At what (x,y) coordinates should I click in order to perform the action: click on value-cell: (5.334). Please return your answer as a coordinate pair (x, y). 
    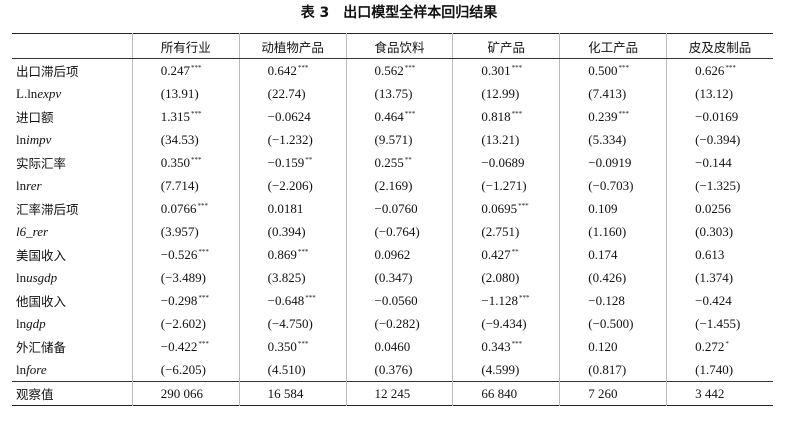
    Looking at the image, I should click on (613, 139).